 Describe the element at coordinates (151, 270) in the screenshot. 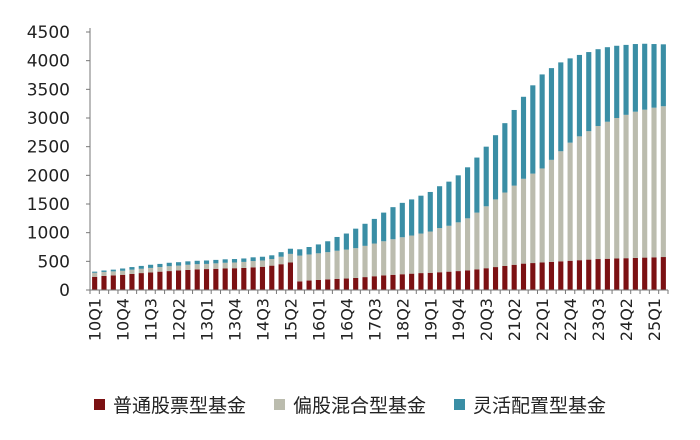

I see `bar-segment-mixed-11Q3` at that location.